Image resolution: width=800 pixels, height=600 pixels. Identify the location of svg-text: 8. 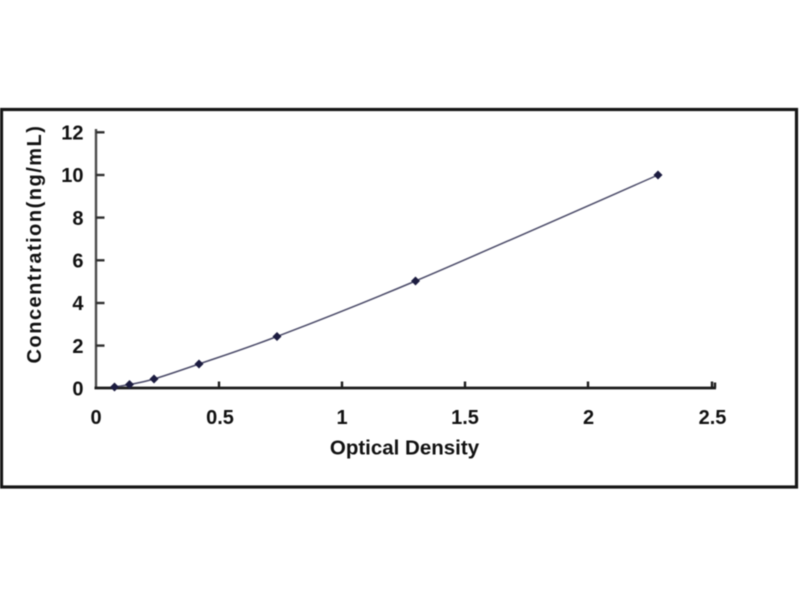
(77, 219).